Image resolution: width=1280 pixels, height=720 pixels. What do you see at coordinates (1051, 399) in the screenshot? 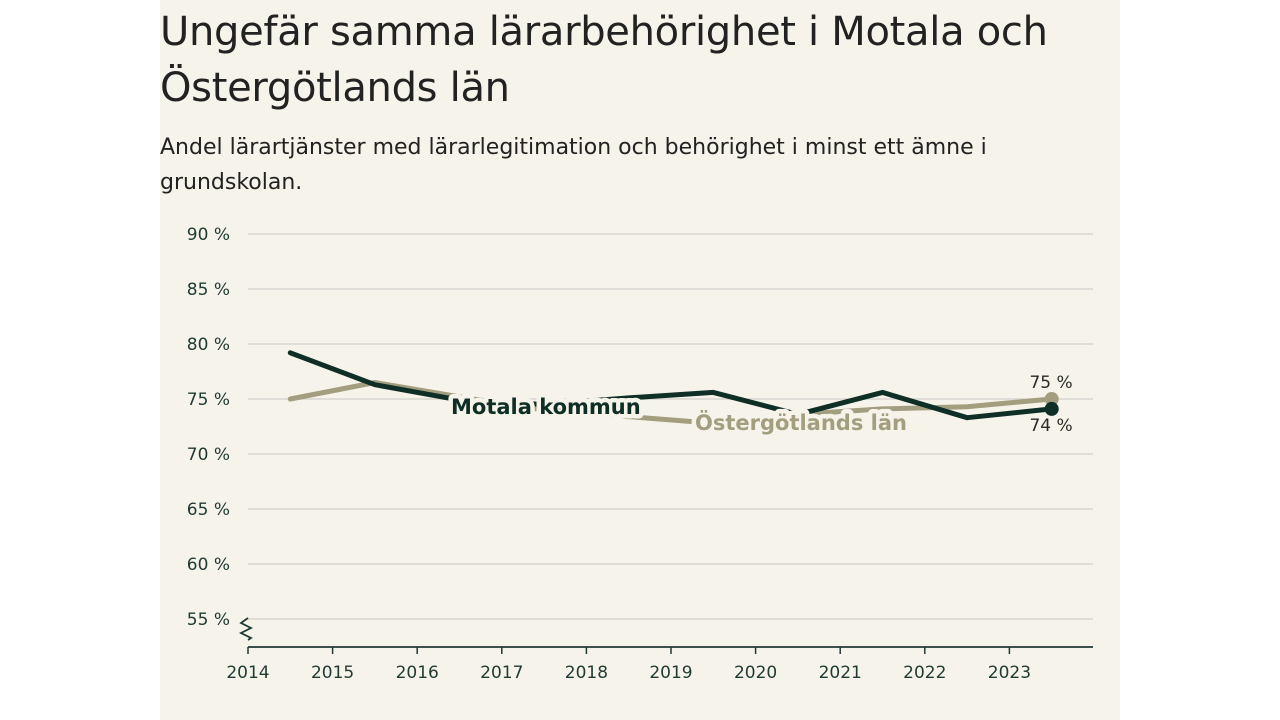
I see `end-point-ostergotland` at bounding box center [1051, 399].